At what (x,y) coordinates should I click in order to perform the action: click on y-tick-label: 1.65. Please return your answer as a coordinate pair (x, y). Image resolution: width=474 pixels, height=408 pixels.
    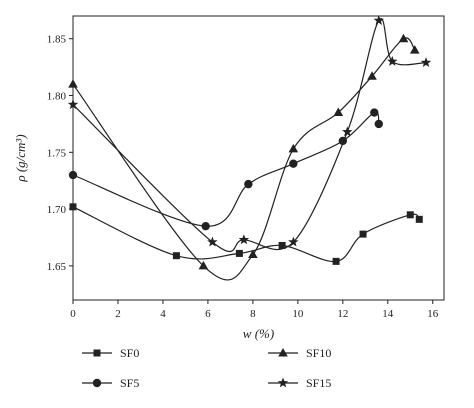
    Looking at the image, I should click on (57, 267).